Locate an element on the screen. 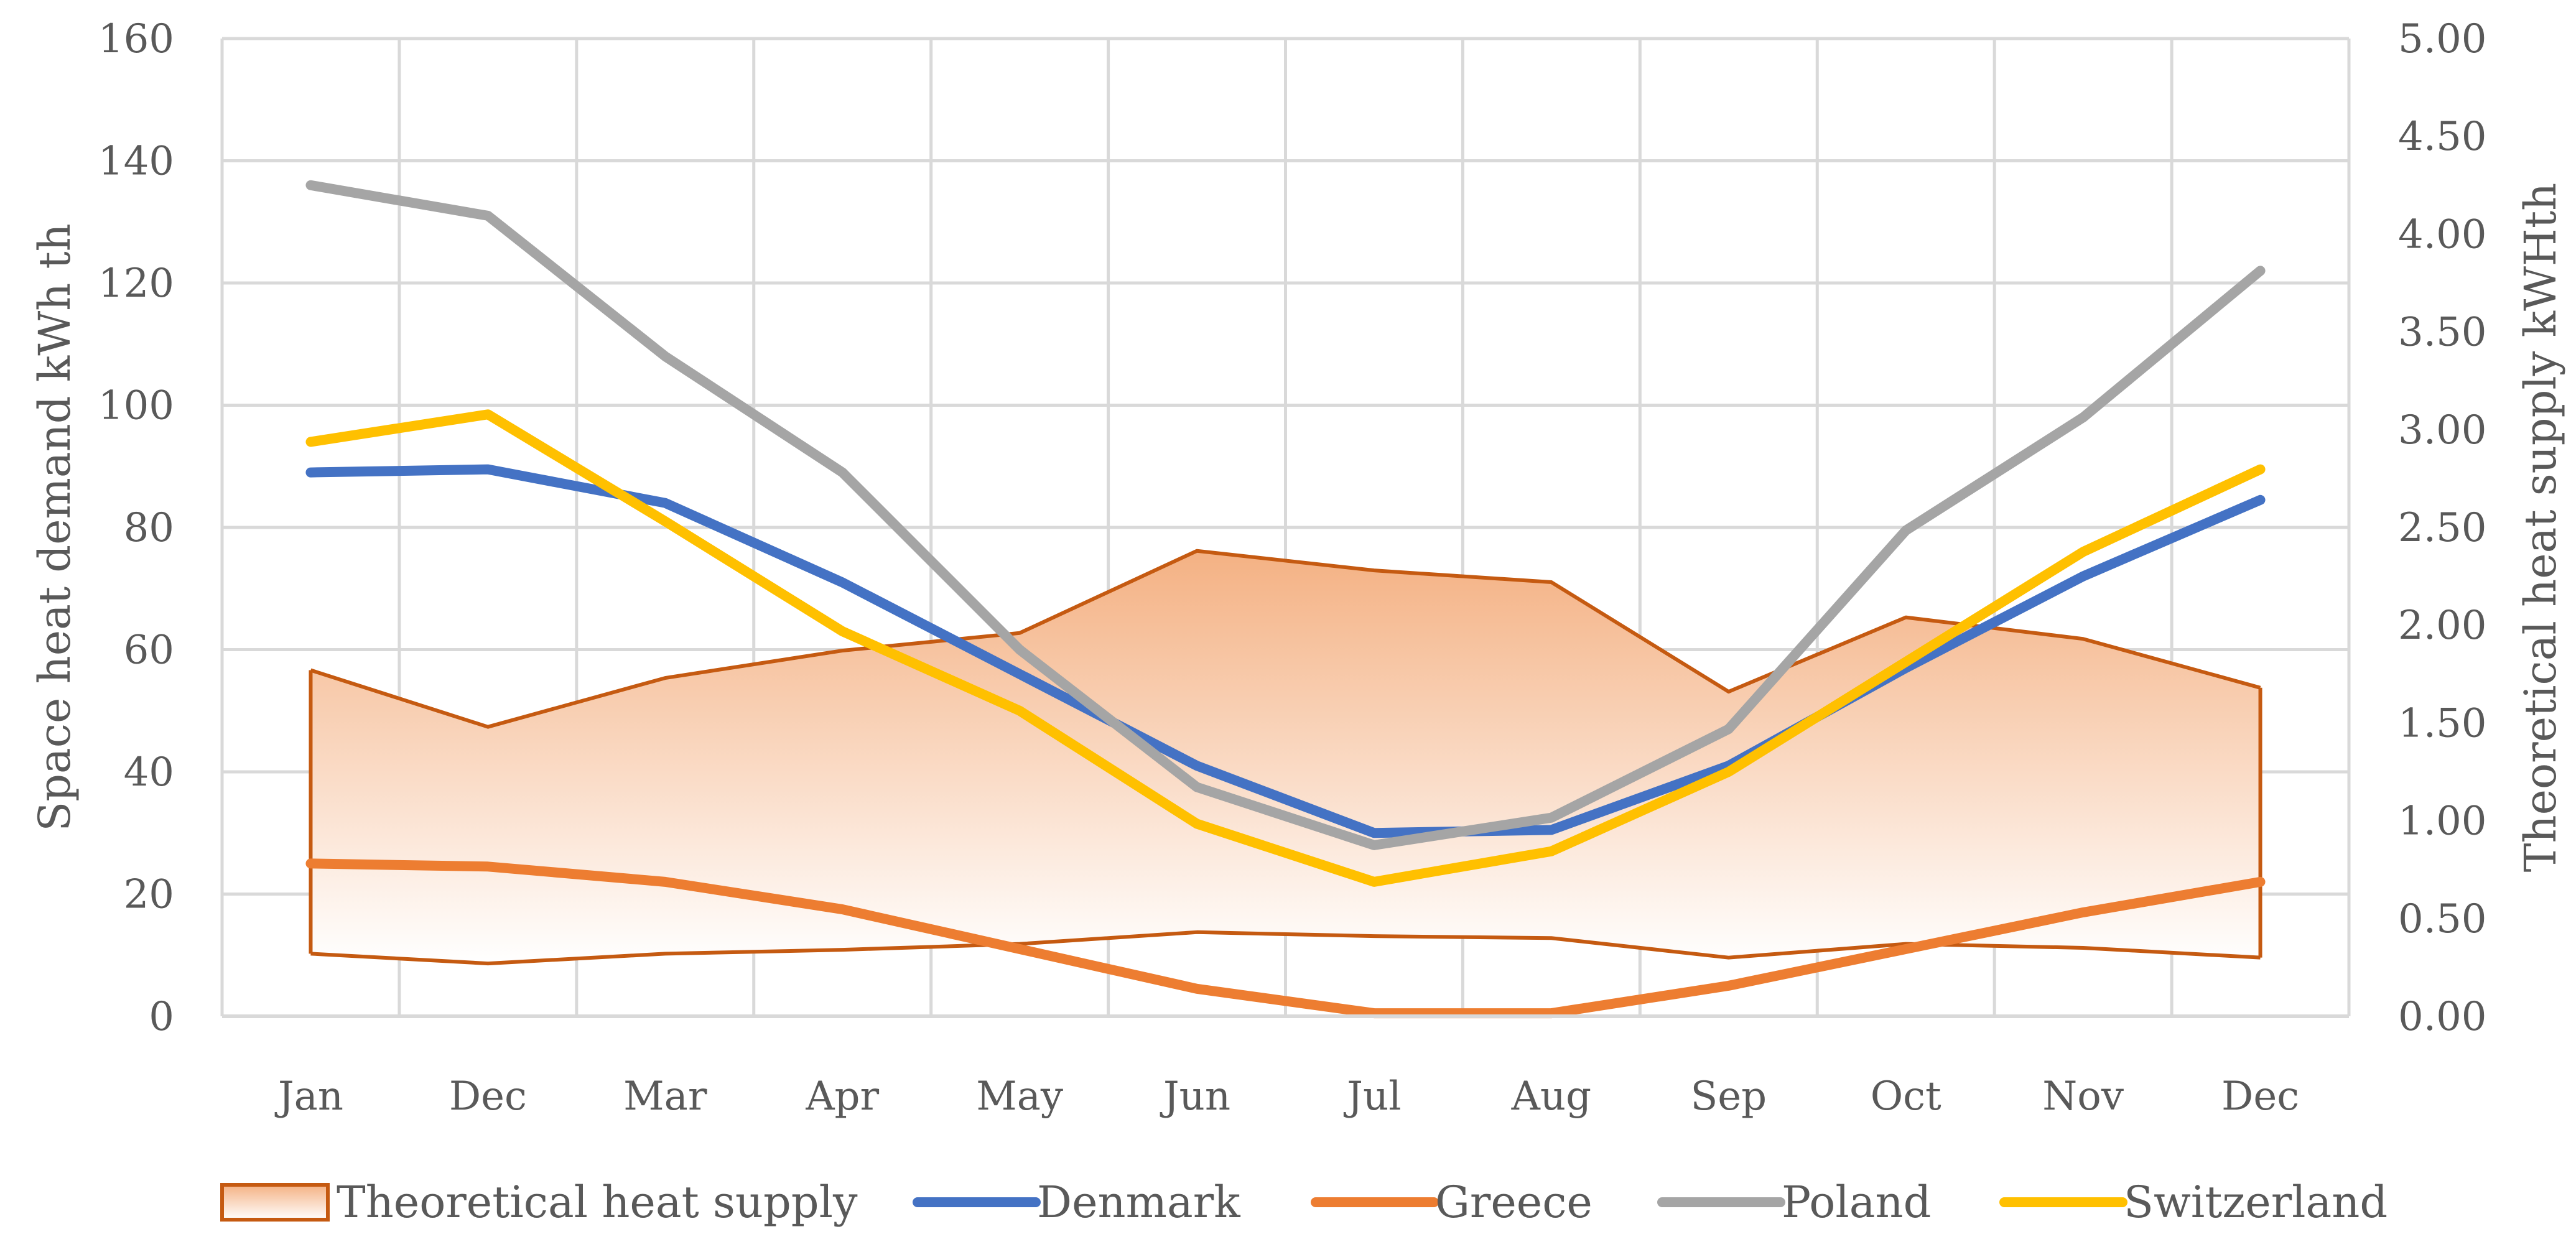 This screenshot has height=1252, width=2576. x-tick-label: Mar is located at coordinates (665, 1096).